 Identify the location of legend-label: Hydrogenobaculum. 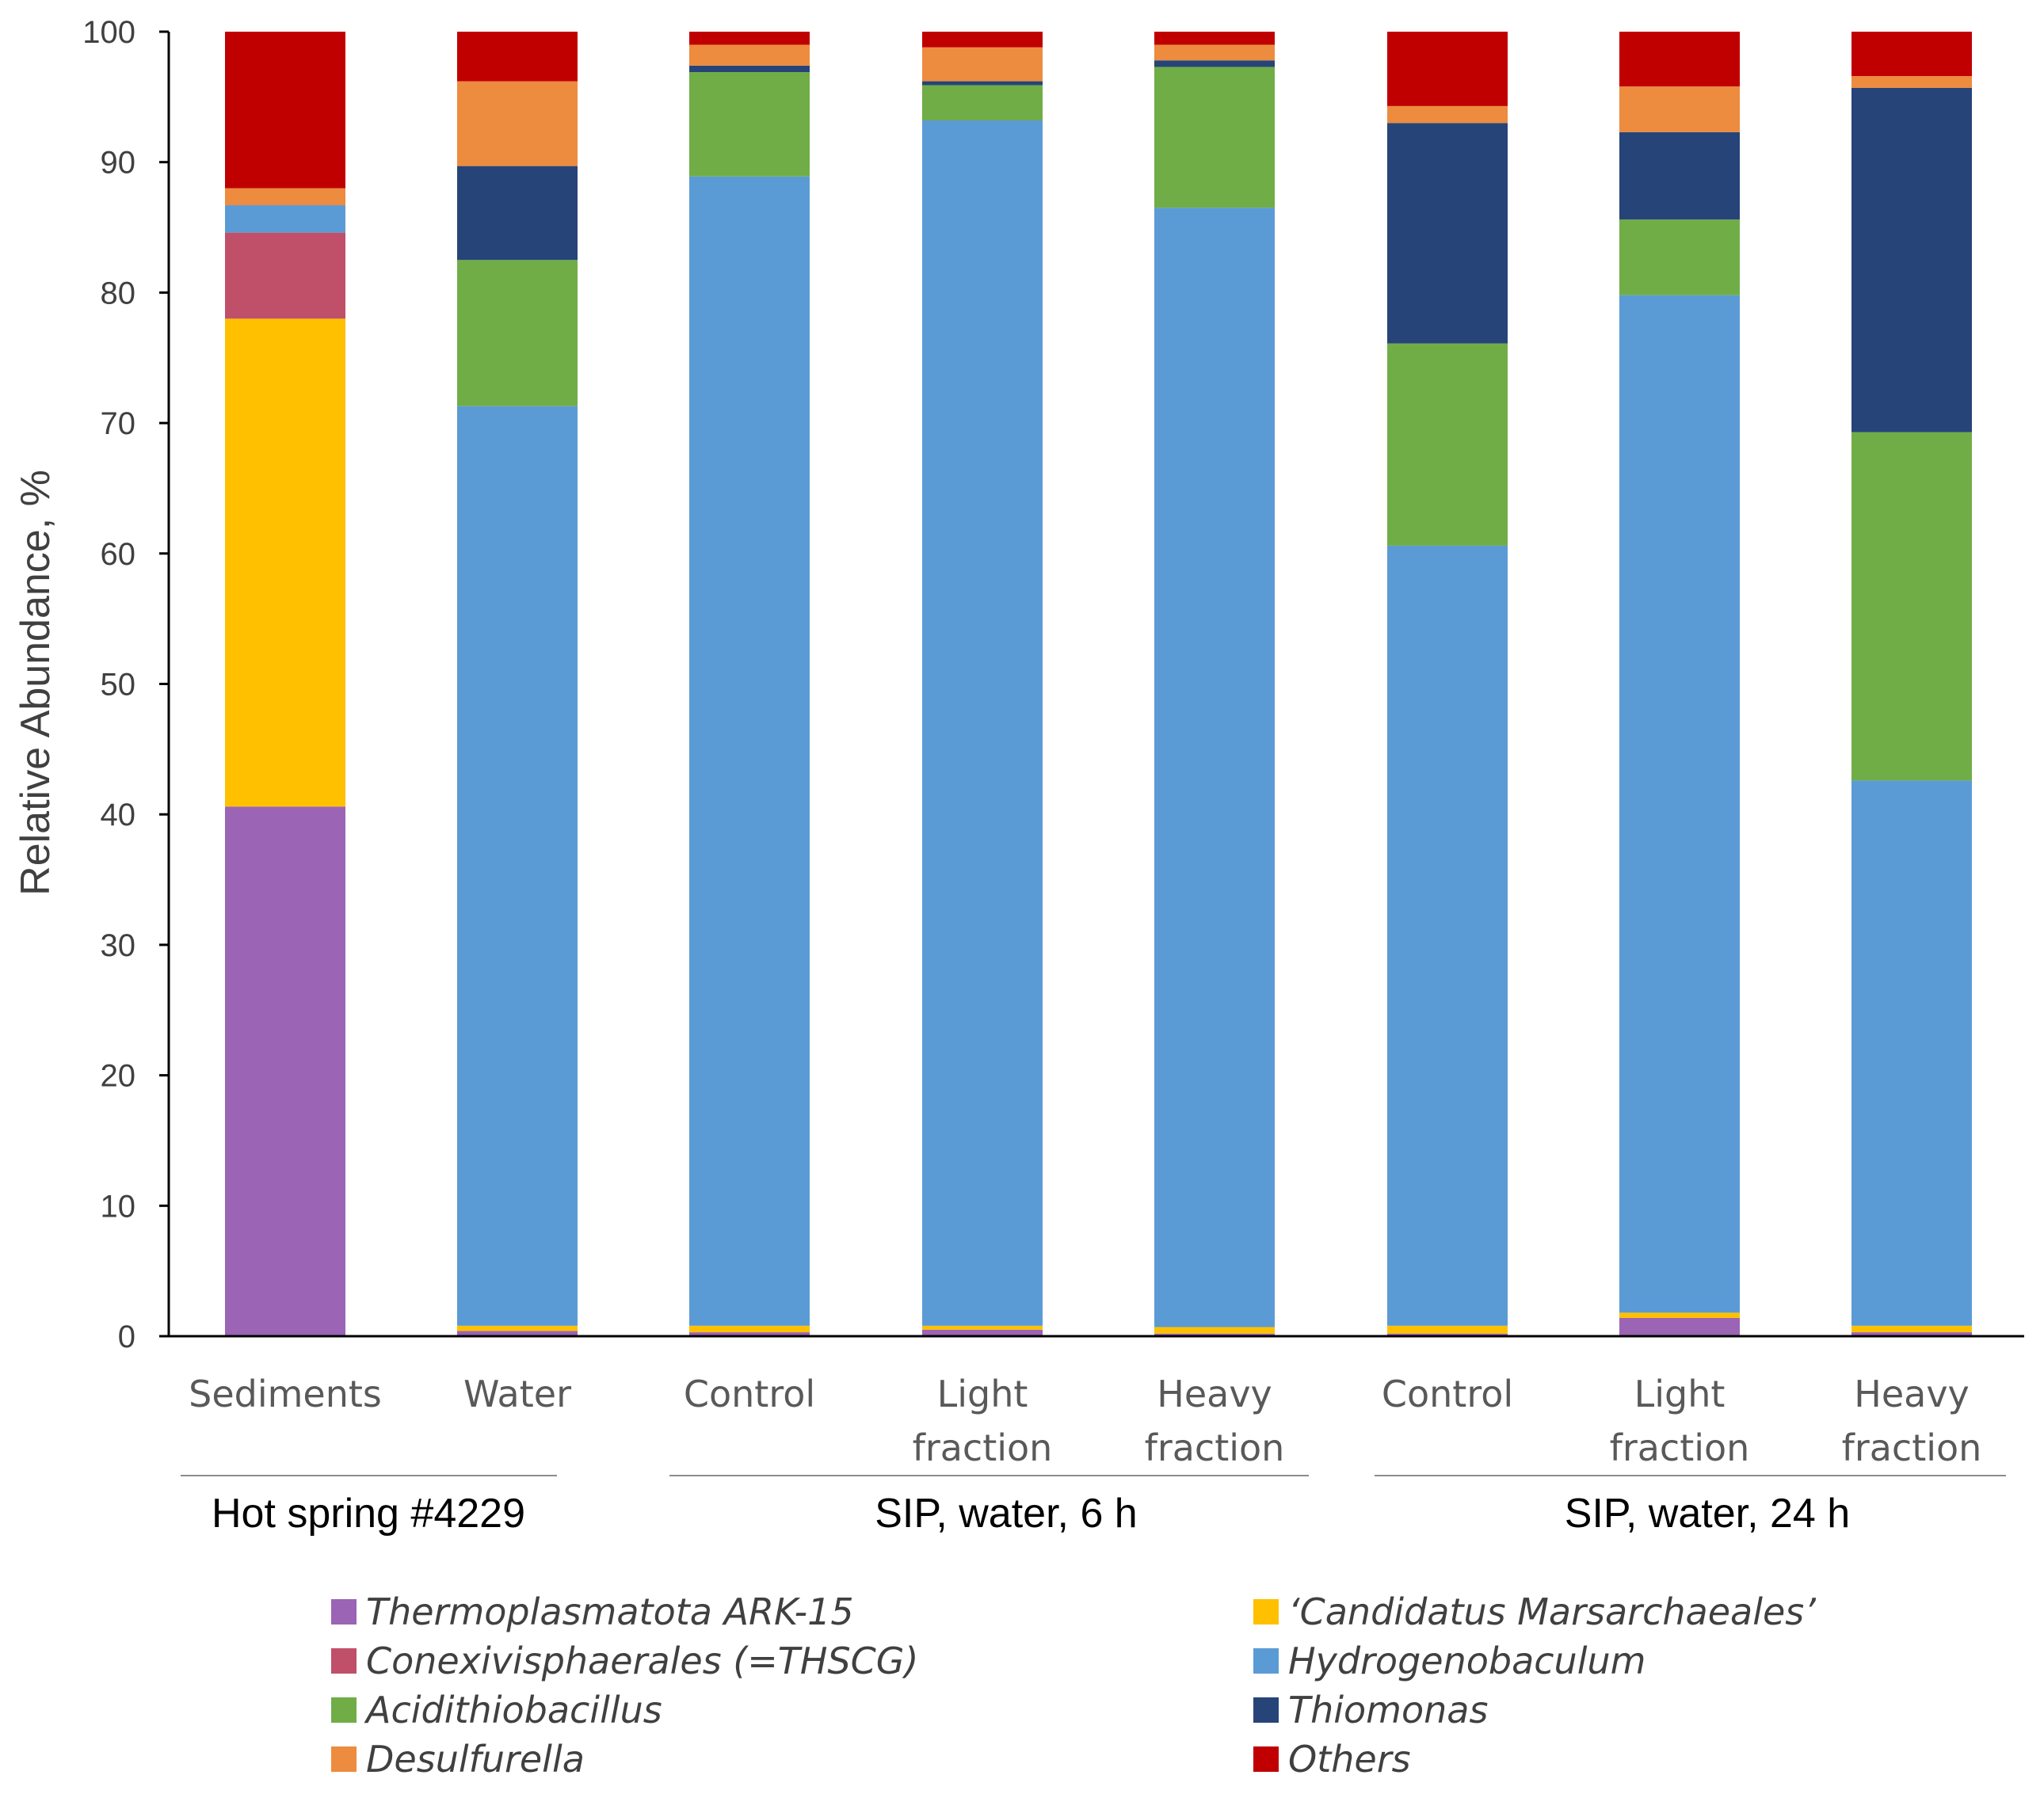
(1467, 1661).